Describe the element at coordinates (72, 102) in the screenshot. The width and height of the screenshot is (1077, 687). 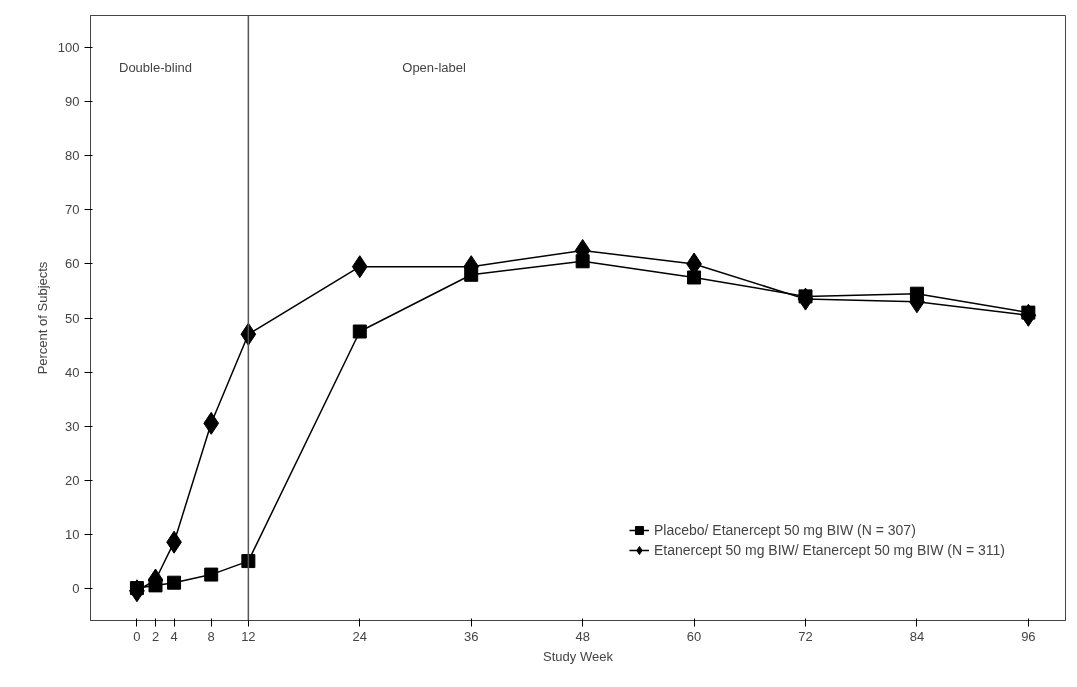
I see `y-tick-label: 90` at that location.